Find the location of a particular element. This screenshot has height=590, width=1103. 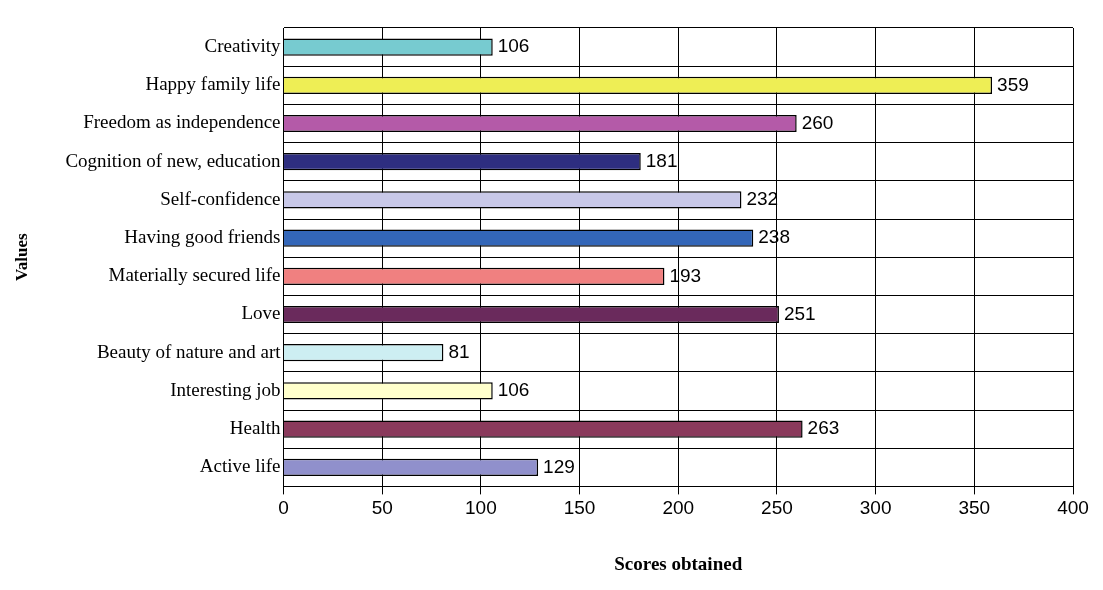

y-tick-label: Creativity is located at coordinates (243, 46).